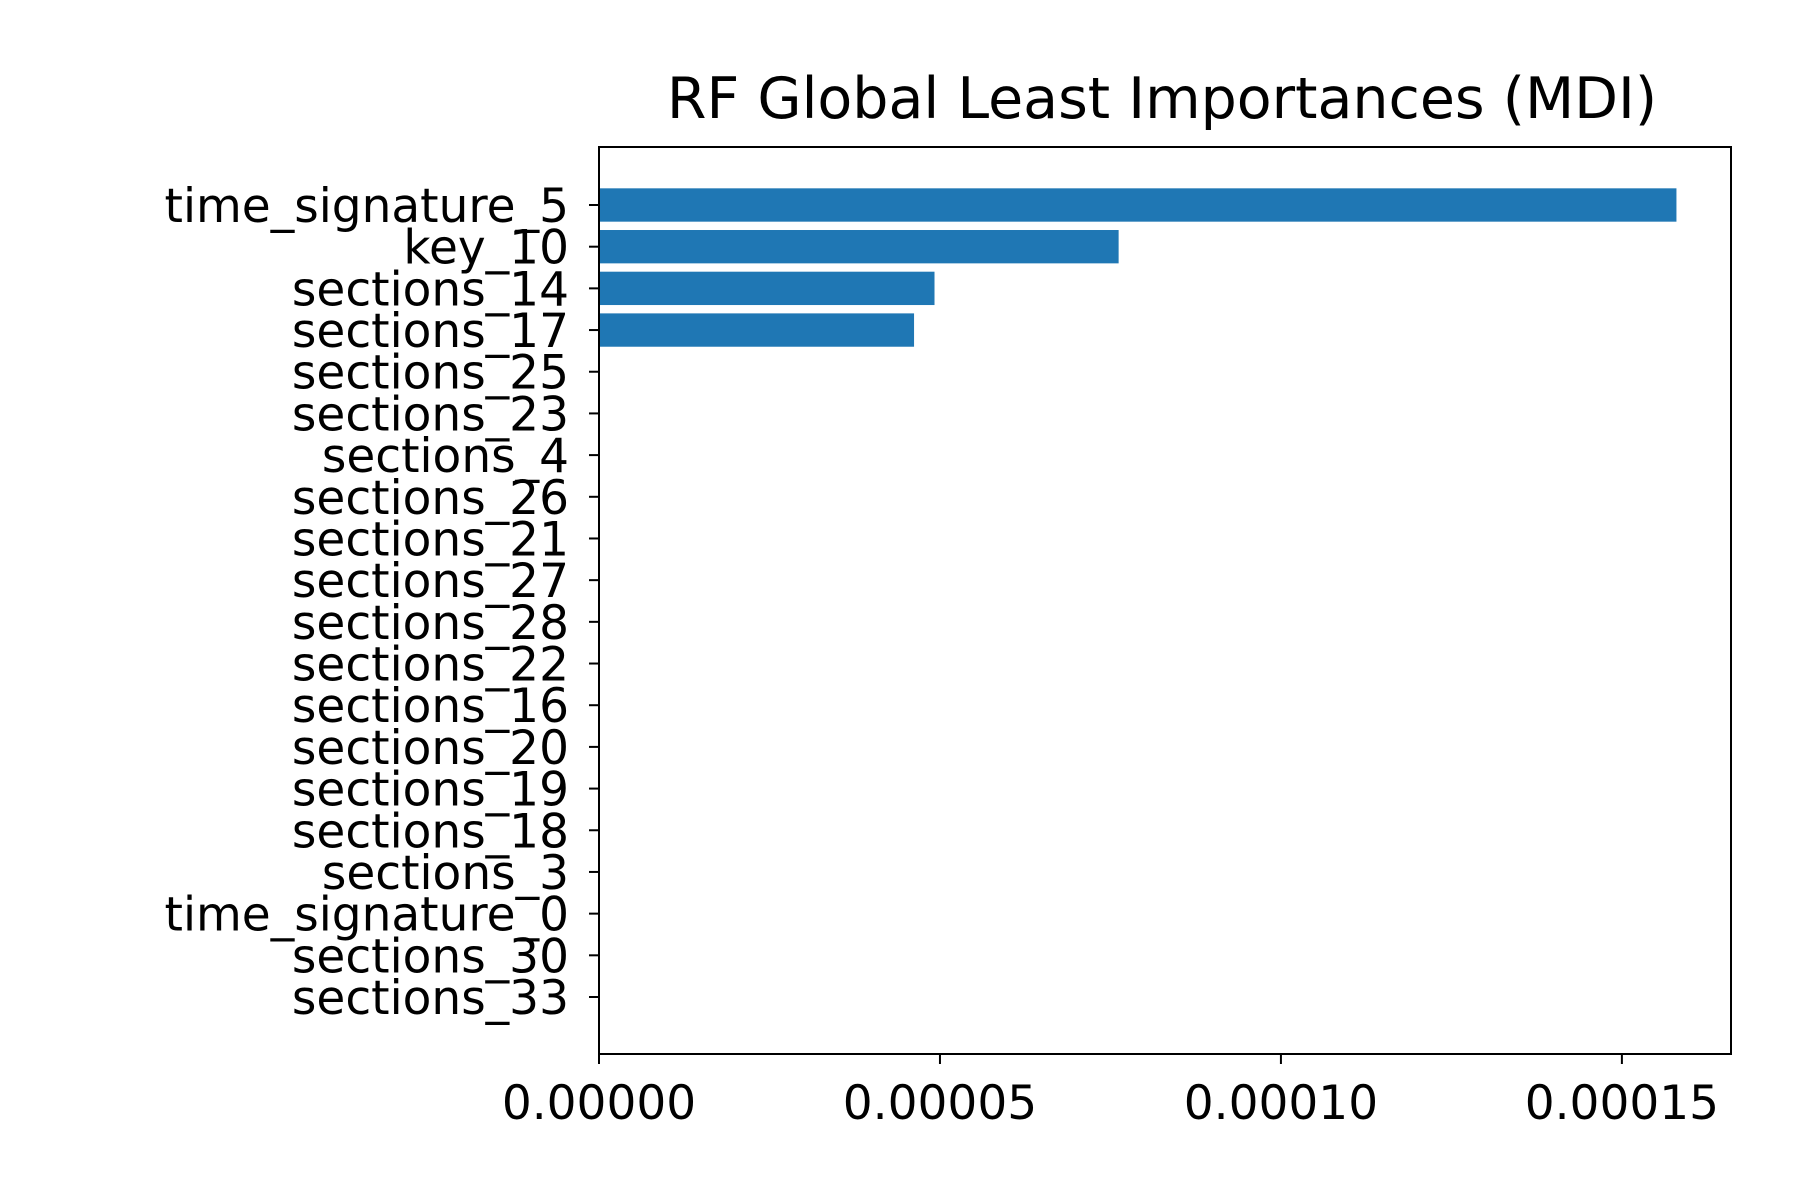  I want to click on y-tick-label: sections_28, so click(430, 623).